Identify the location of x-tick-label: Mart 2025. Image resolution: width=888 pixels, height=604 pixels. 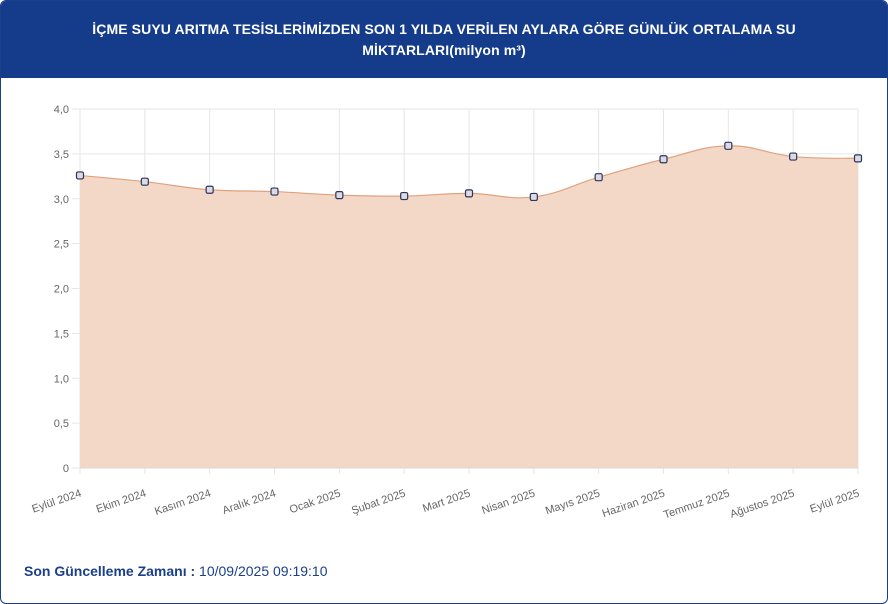
(446, 500).